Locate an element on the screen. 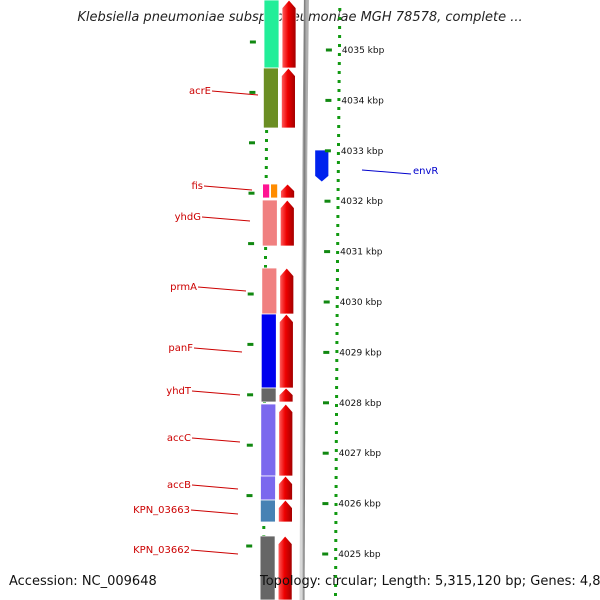 This screenshot has height=600, width=600. gene-label-accc: accC is located at coordinates (204, 438).